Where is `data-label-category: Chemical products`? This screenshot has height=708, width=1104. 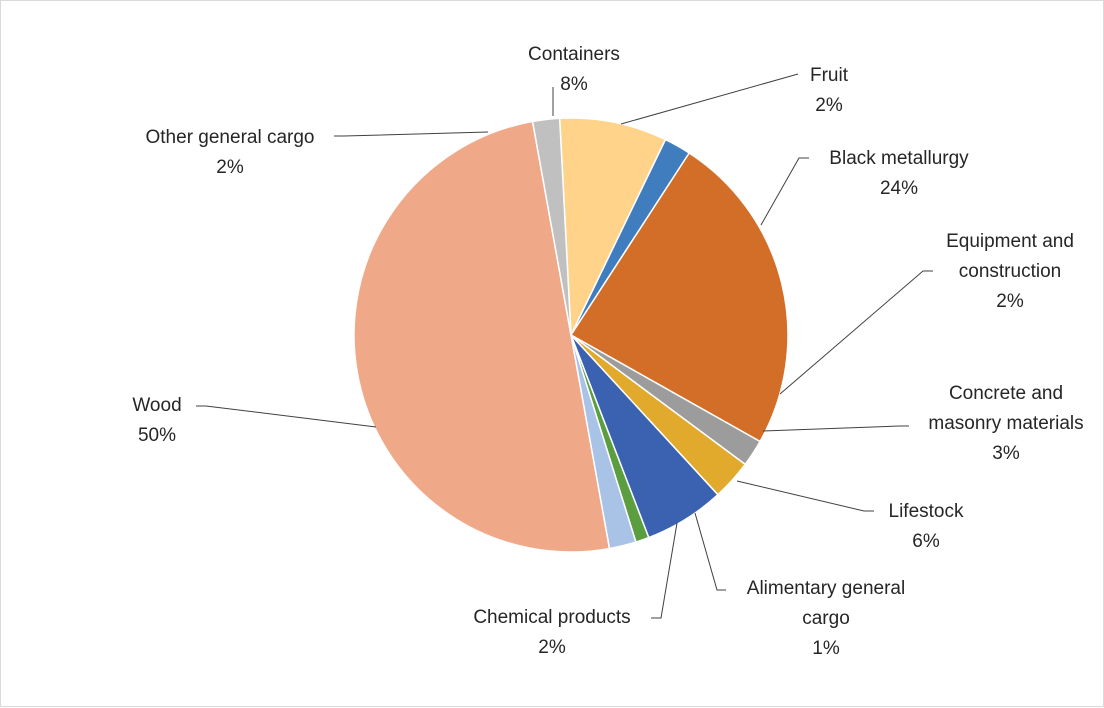
data-label-category: Chemical products is located at coordinates (551, 617).